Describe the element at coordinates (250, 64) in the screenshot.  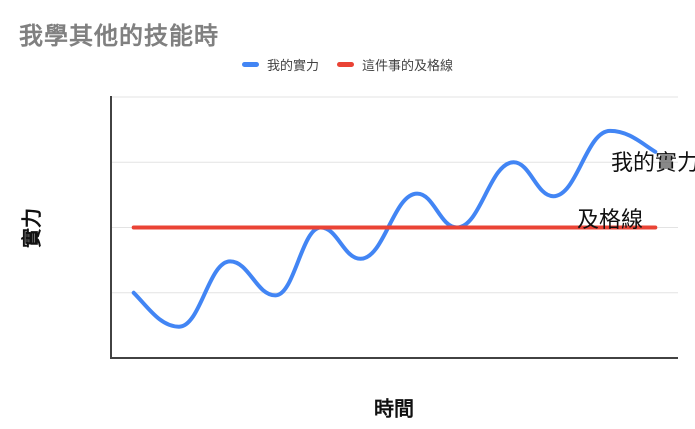
I see `legend-marker-blue` at that location.